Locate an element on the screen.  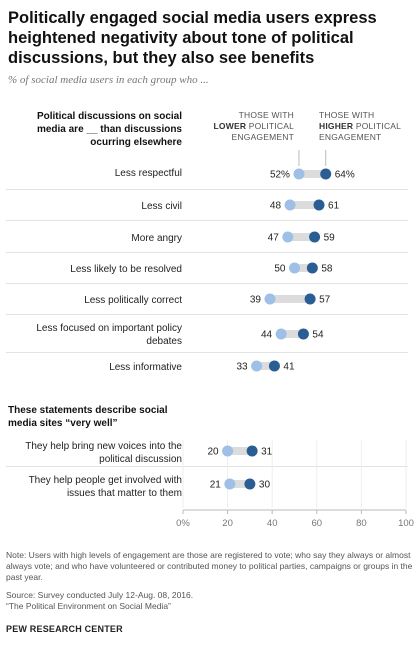
row-label-line: They help bring new voices into the is located at coordinates (103, 446).